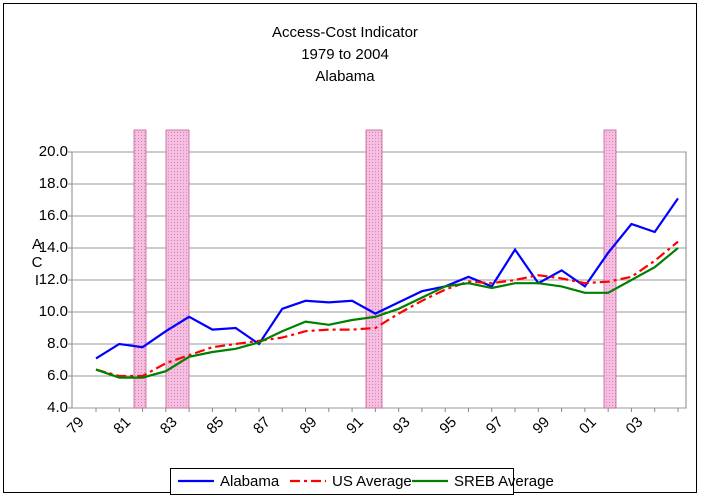 The width and height of the screenshot is (701, 497). Describe the element at coordinates (57, 407) in the screenshot. I see `y-tick-label: 4.0` at that location.